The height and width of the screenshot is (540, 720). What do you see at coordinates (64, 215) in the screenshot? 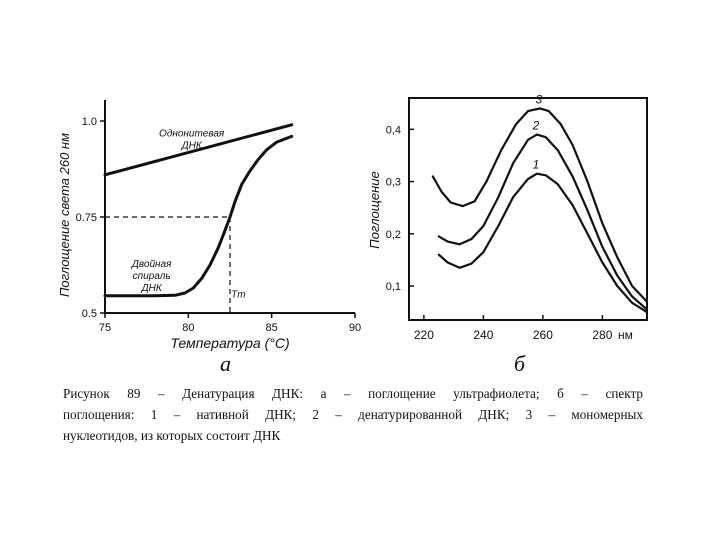
I see `chart-a-ylabel: Поглощение света 260 нм` at bounding box center [64, 215].